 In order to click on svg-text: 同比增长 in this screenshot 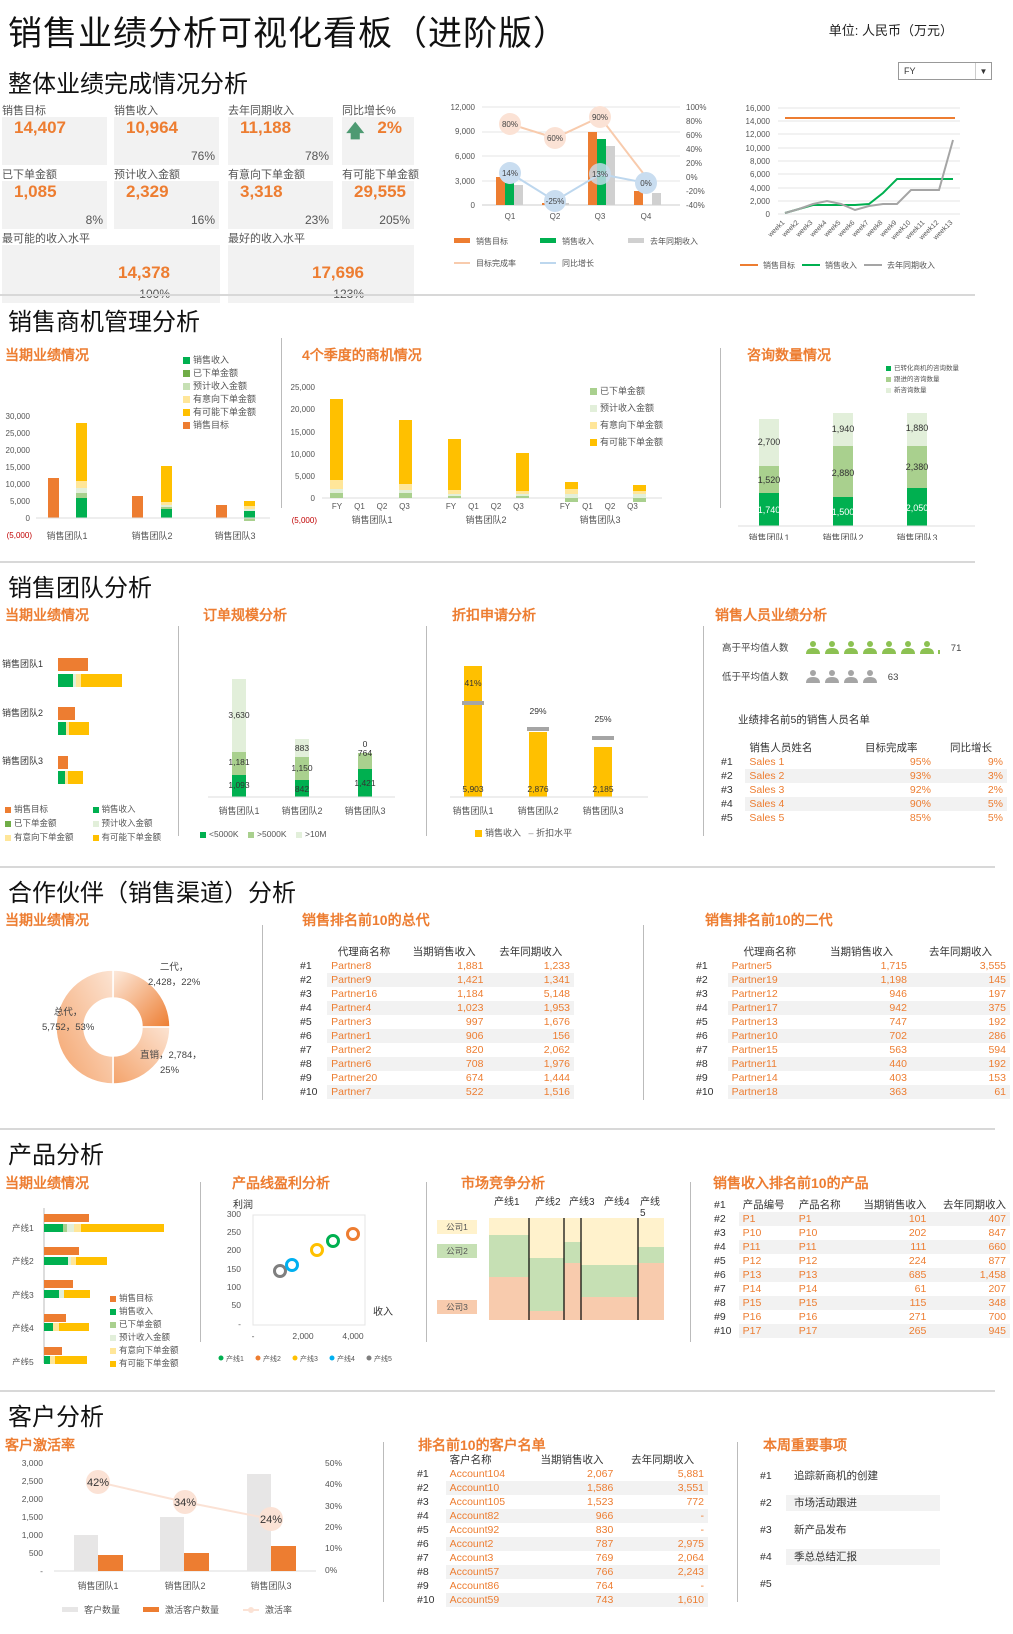, I will do `click(578, 263)`.